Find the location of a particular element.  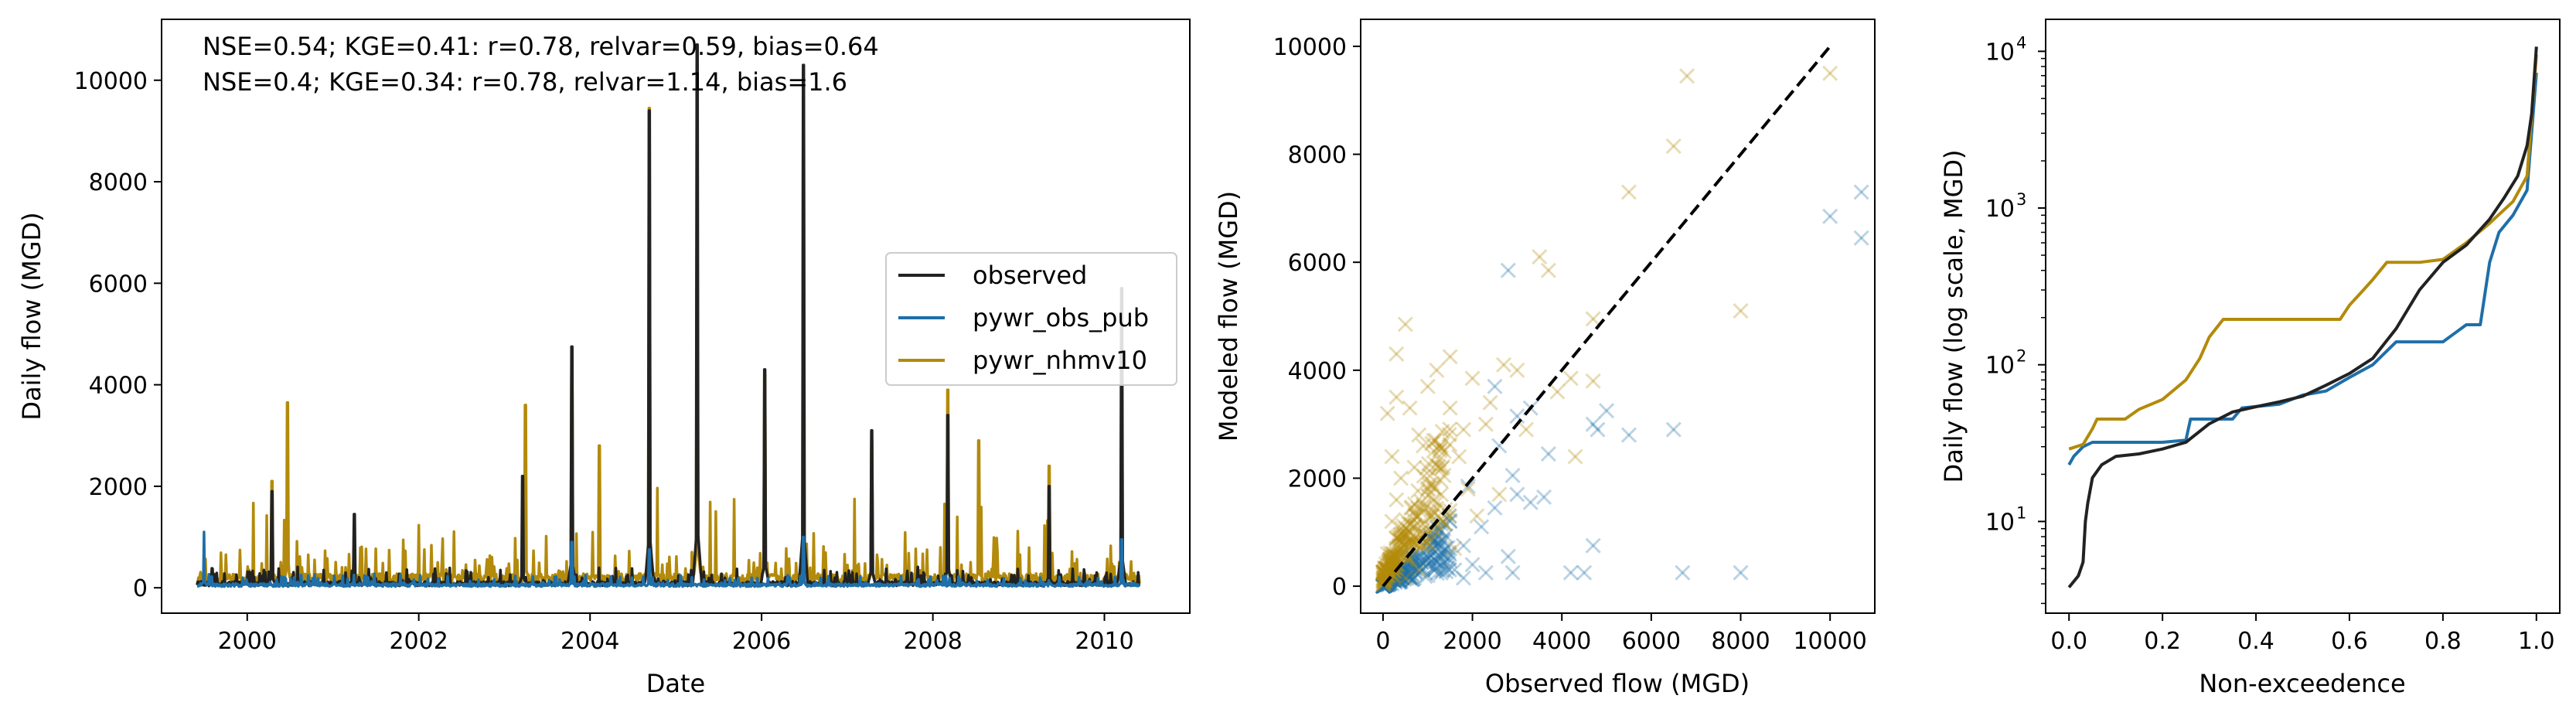

y-tick-label-8000: 8000 is located at coordinates (1317, 155).